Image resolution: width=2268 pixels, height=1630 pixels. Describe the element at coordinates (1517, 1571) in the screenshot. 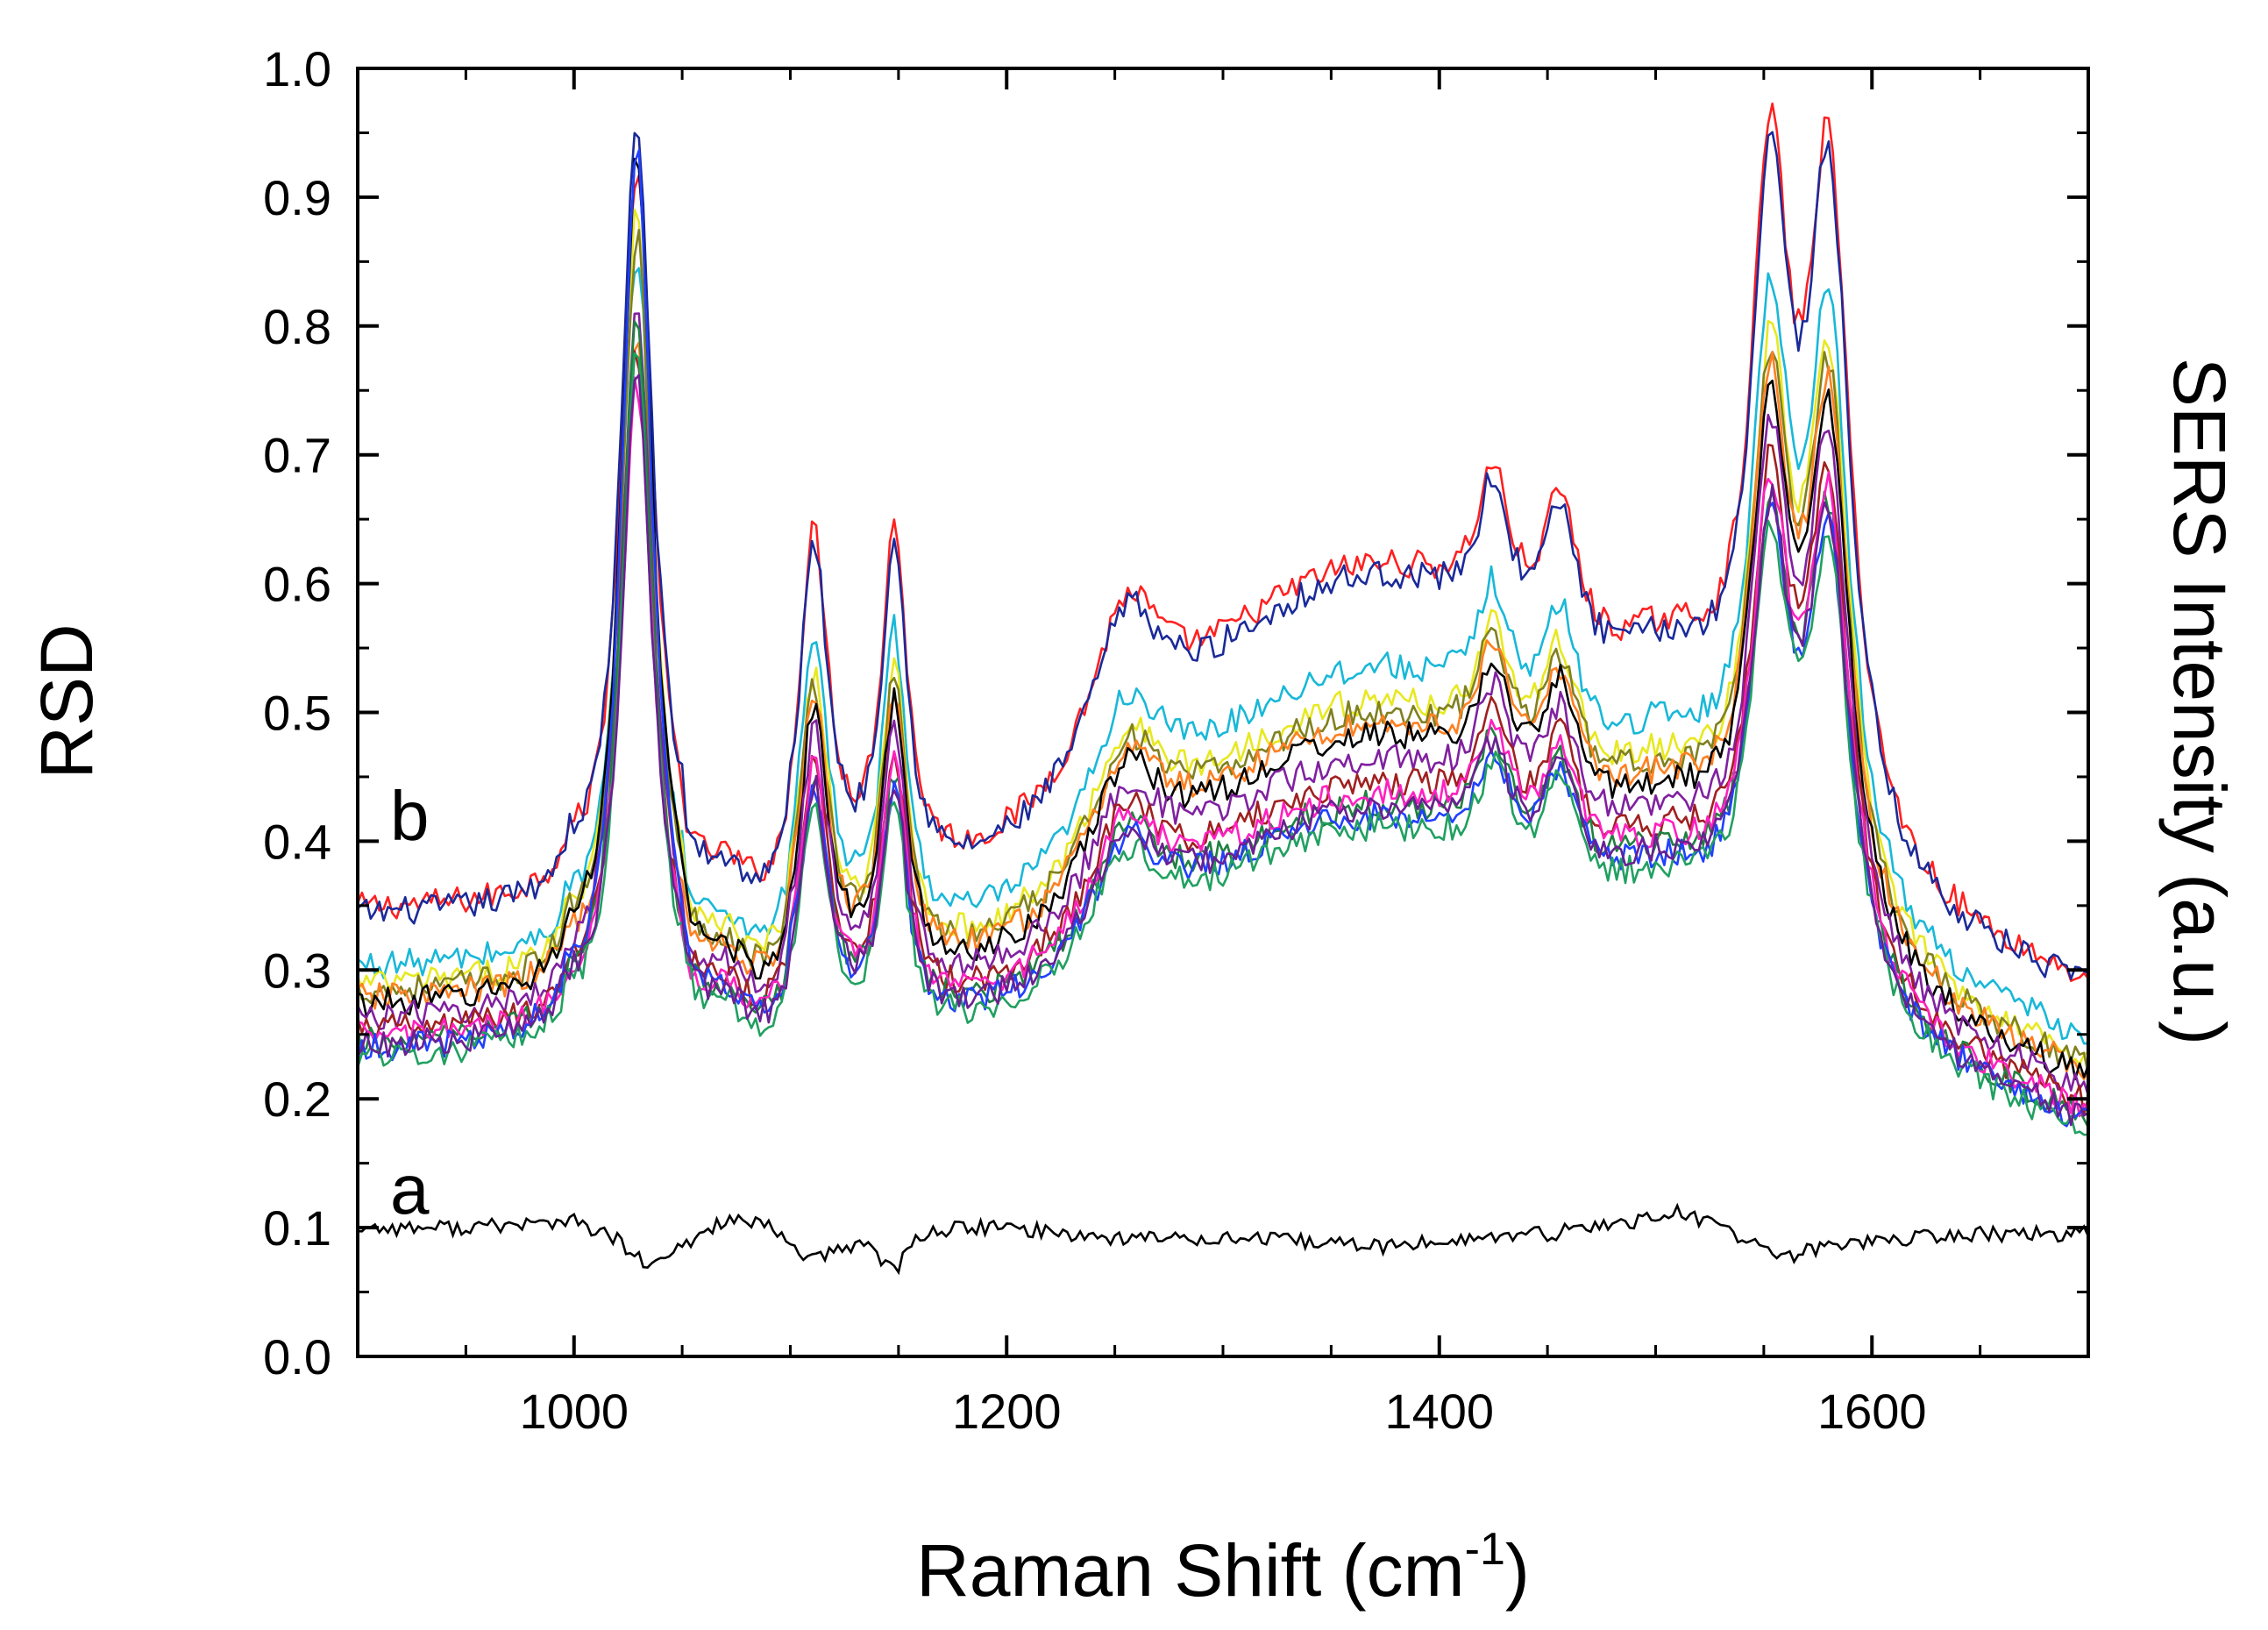

I see `x-axis-label-tail: )` at that location.